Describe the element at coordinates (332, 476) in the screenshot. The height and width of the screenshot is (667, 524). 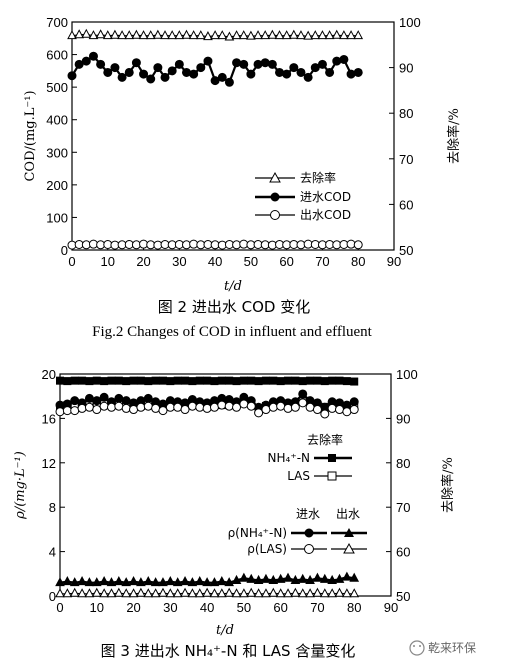
I see `legend-marker-las-removal` at that location.